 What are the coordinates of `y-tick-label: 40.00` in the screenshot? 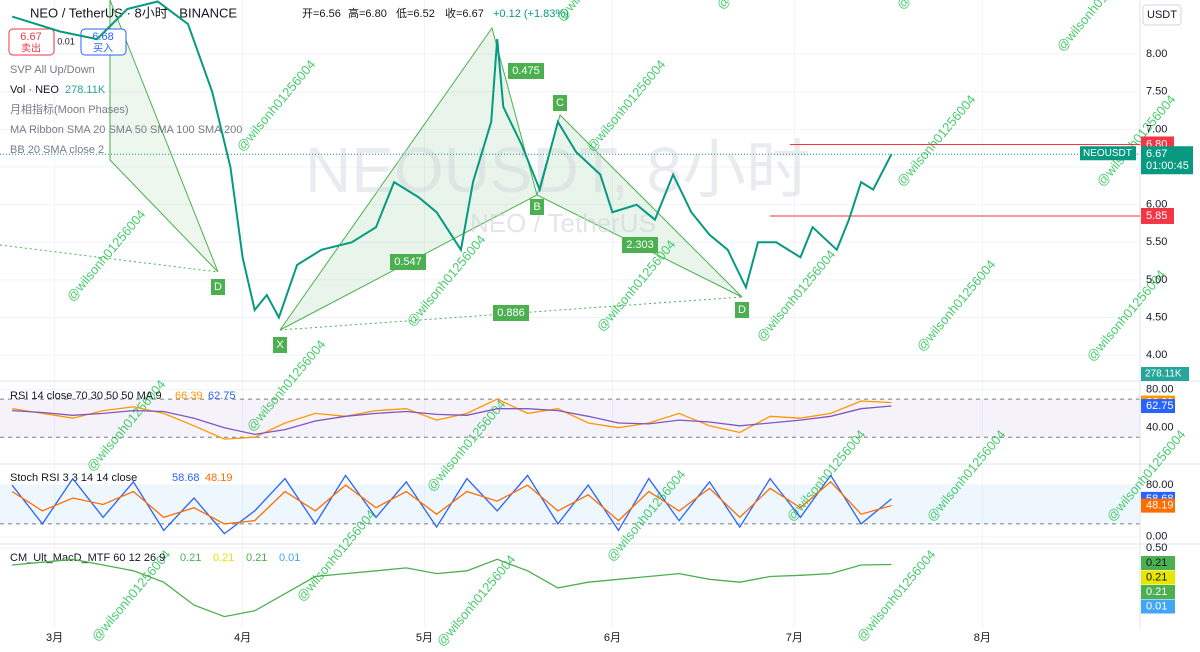 It's located at (1160, 428).